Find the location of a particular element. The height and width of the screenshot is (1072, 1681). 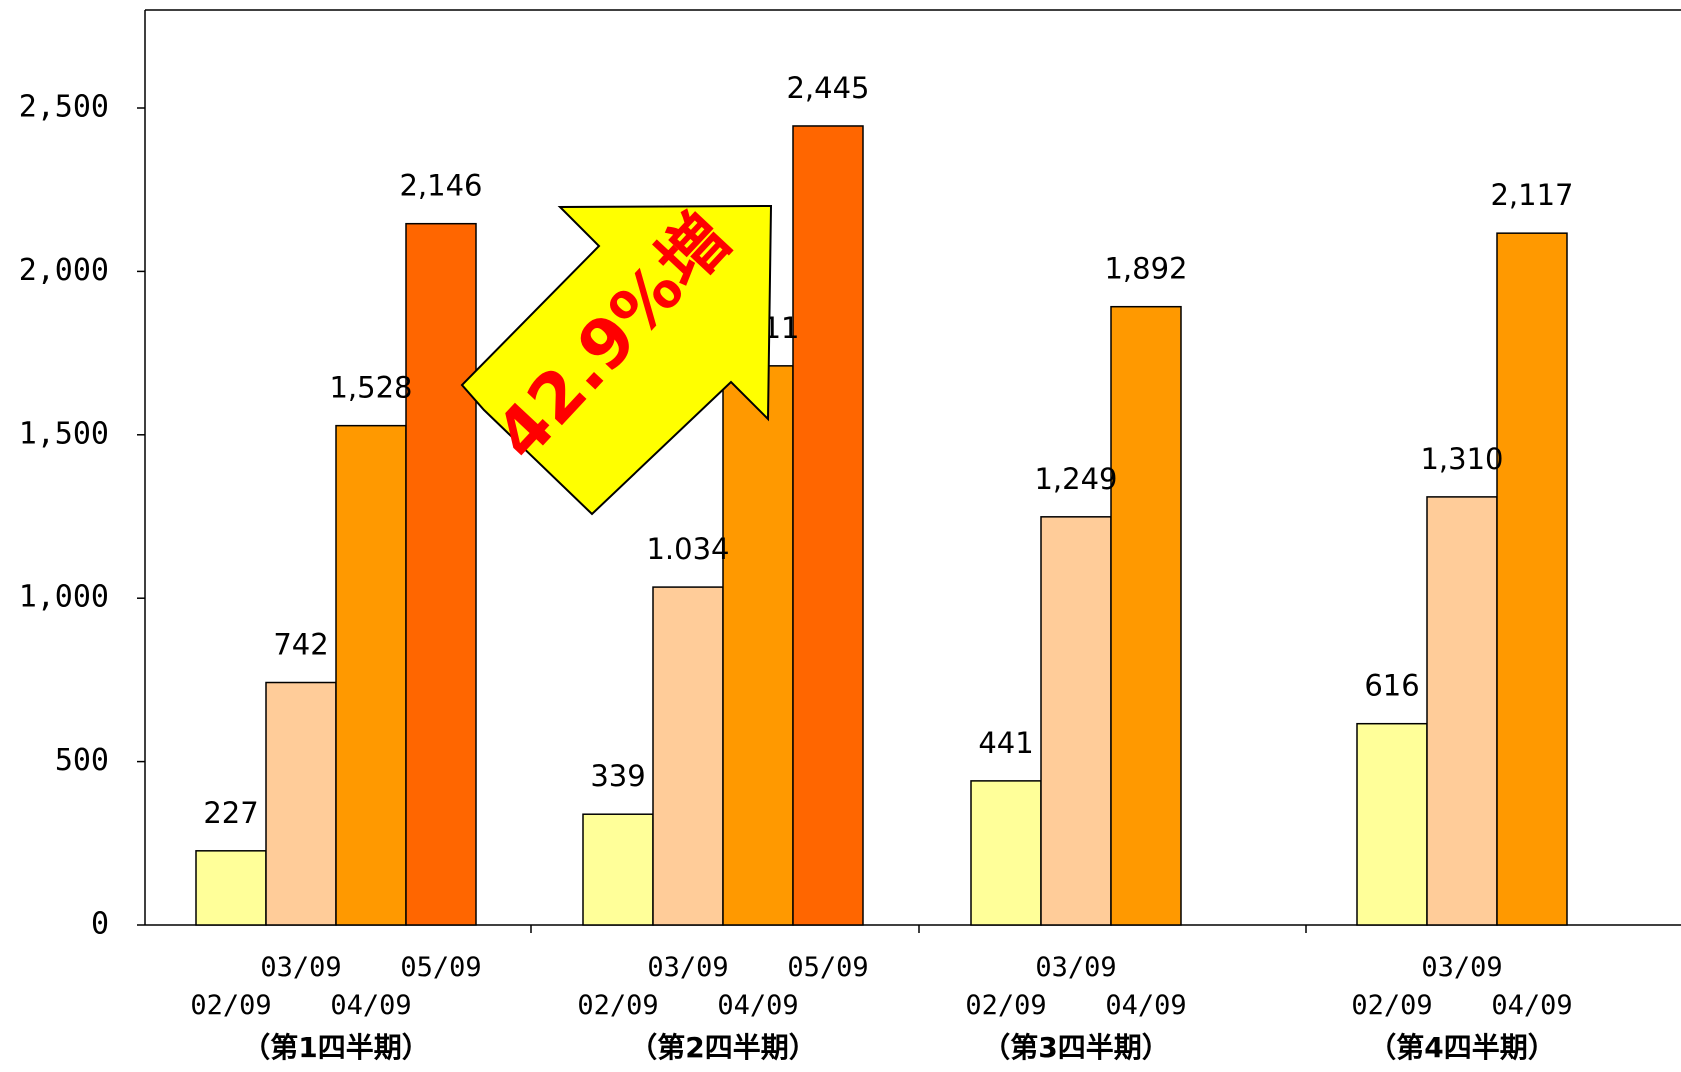

data-label: 2,445 is located at coordinates (827, 88).